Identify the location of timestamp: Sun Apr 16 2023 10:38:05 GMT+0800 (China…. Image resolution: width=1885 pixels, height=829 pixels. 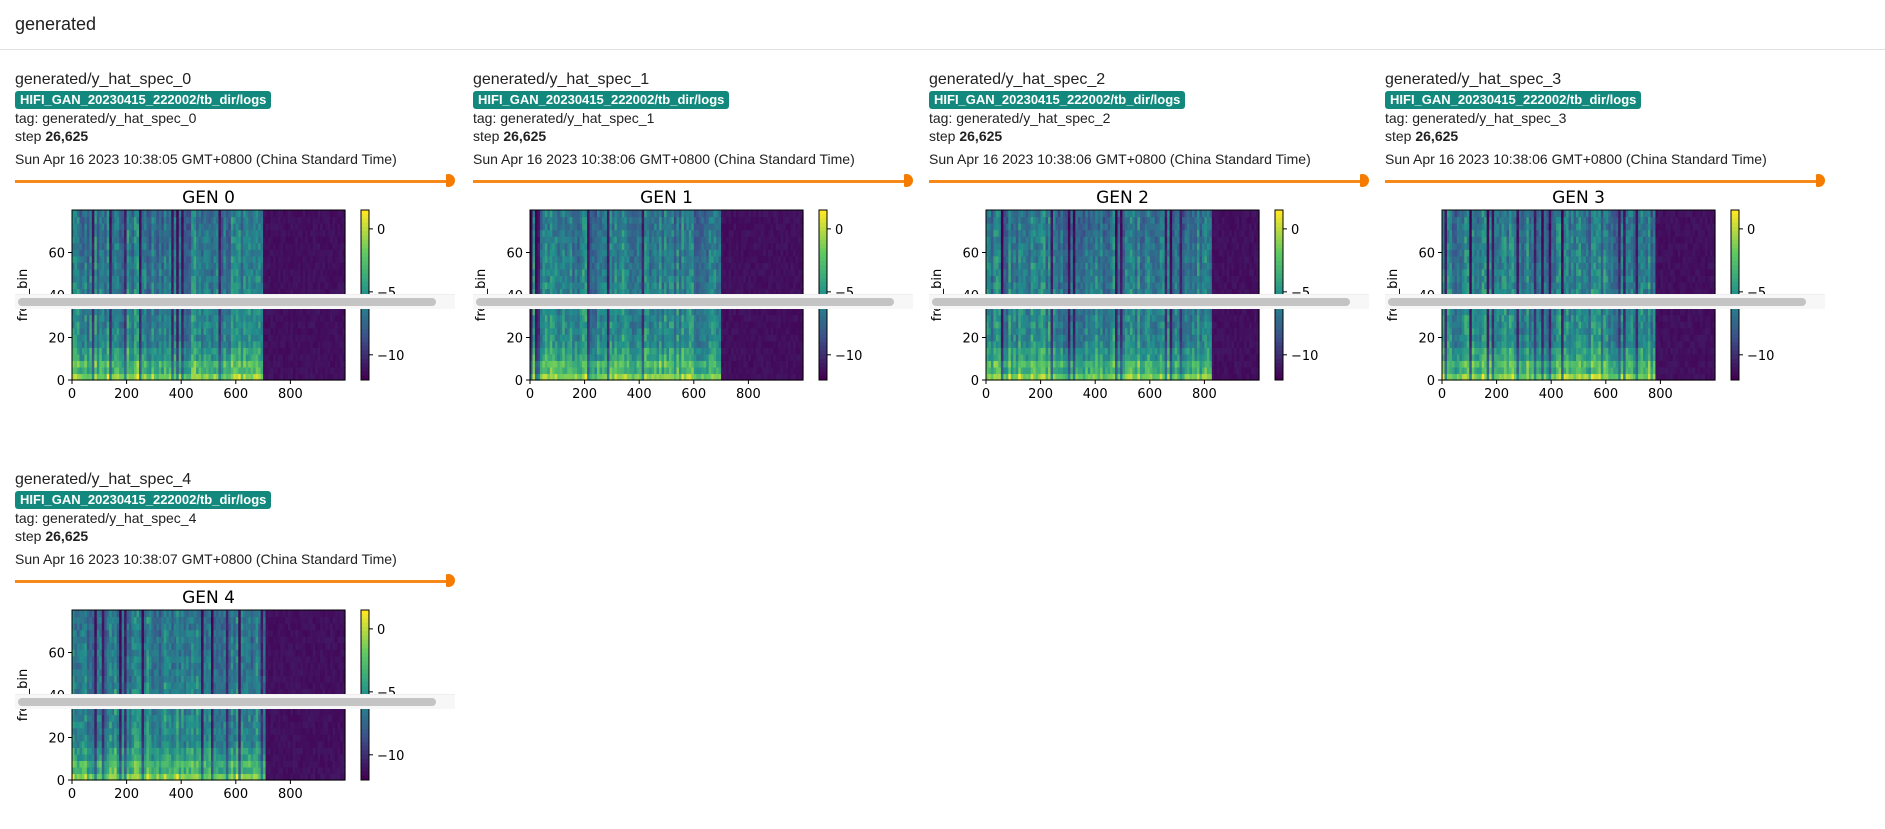
(206, 159).